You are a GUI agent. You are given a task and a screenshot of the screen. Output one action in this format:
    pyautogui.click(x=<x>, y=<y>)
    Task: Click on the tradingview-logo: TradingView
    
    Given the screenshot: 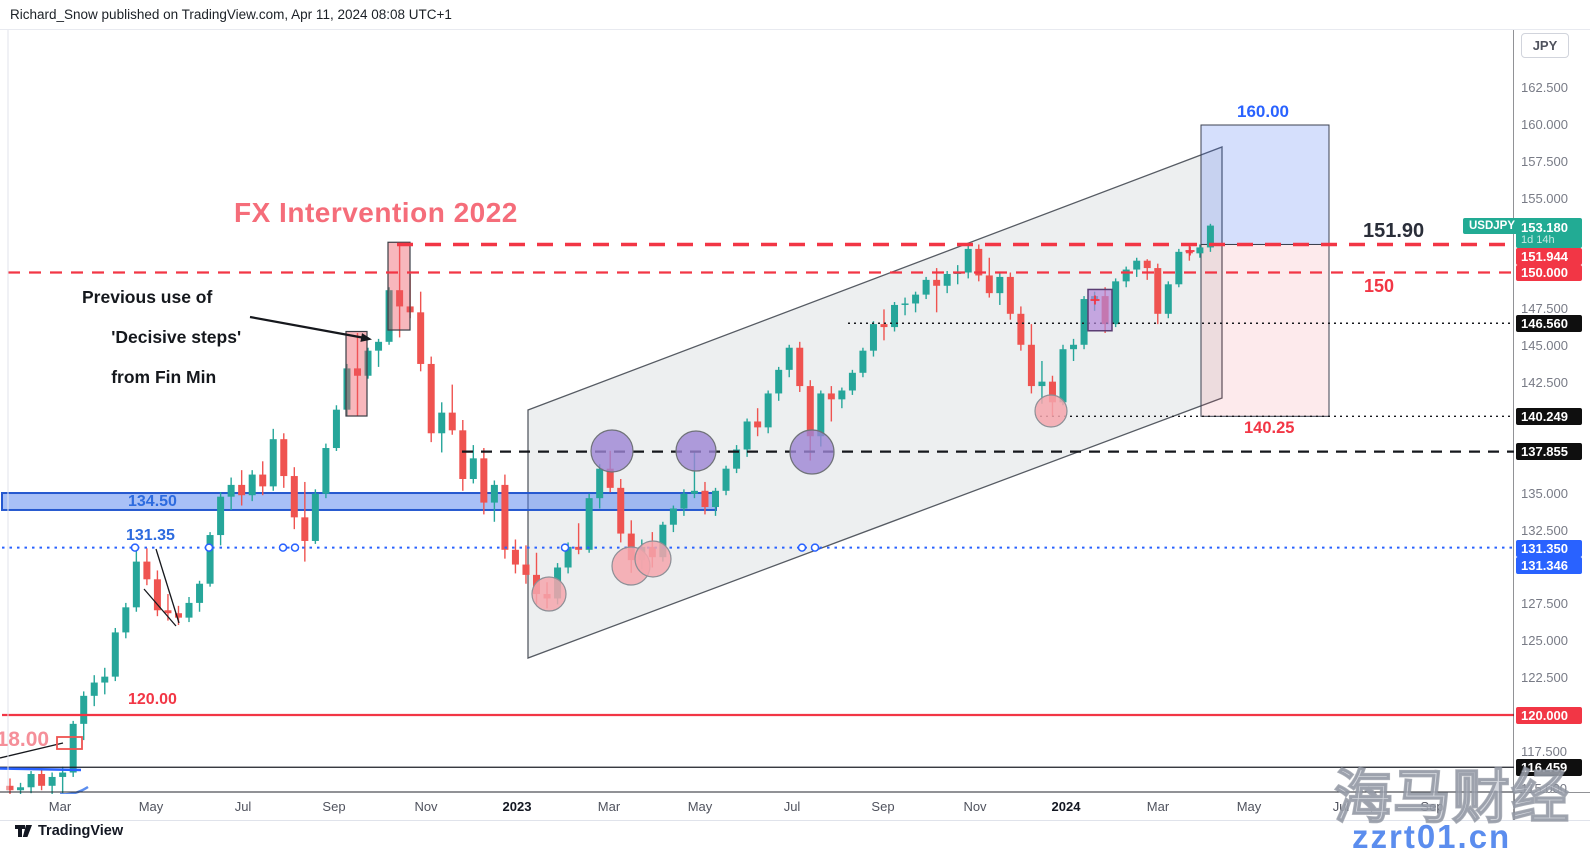 What is the action you would take?
    pyautogui.click(x=68, y=830)
    